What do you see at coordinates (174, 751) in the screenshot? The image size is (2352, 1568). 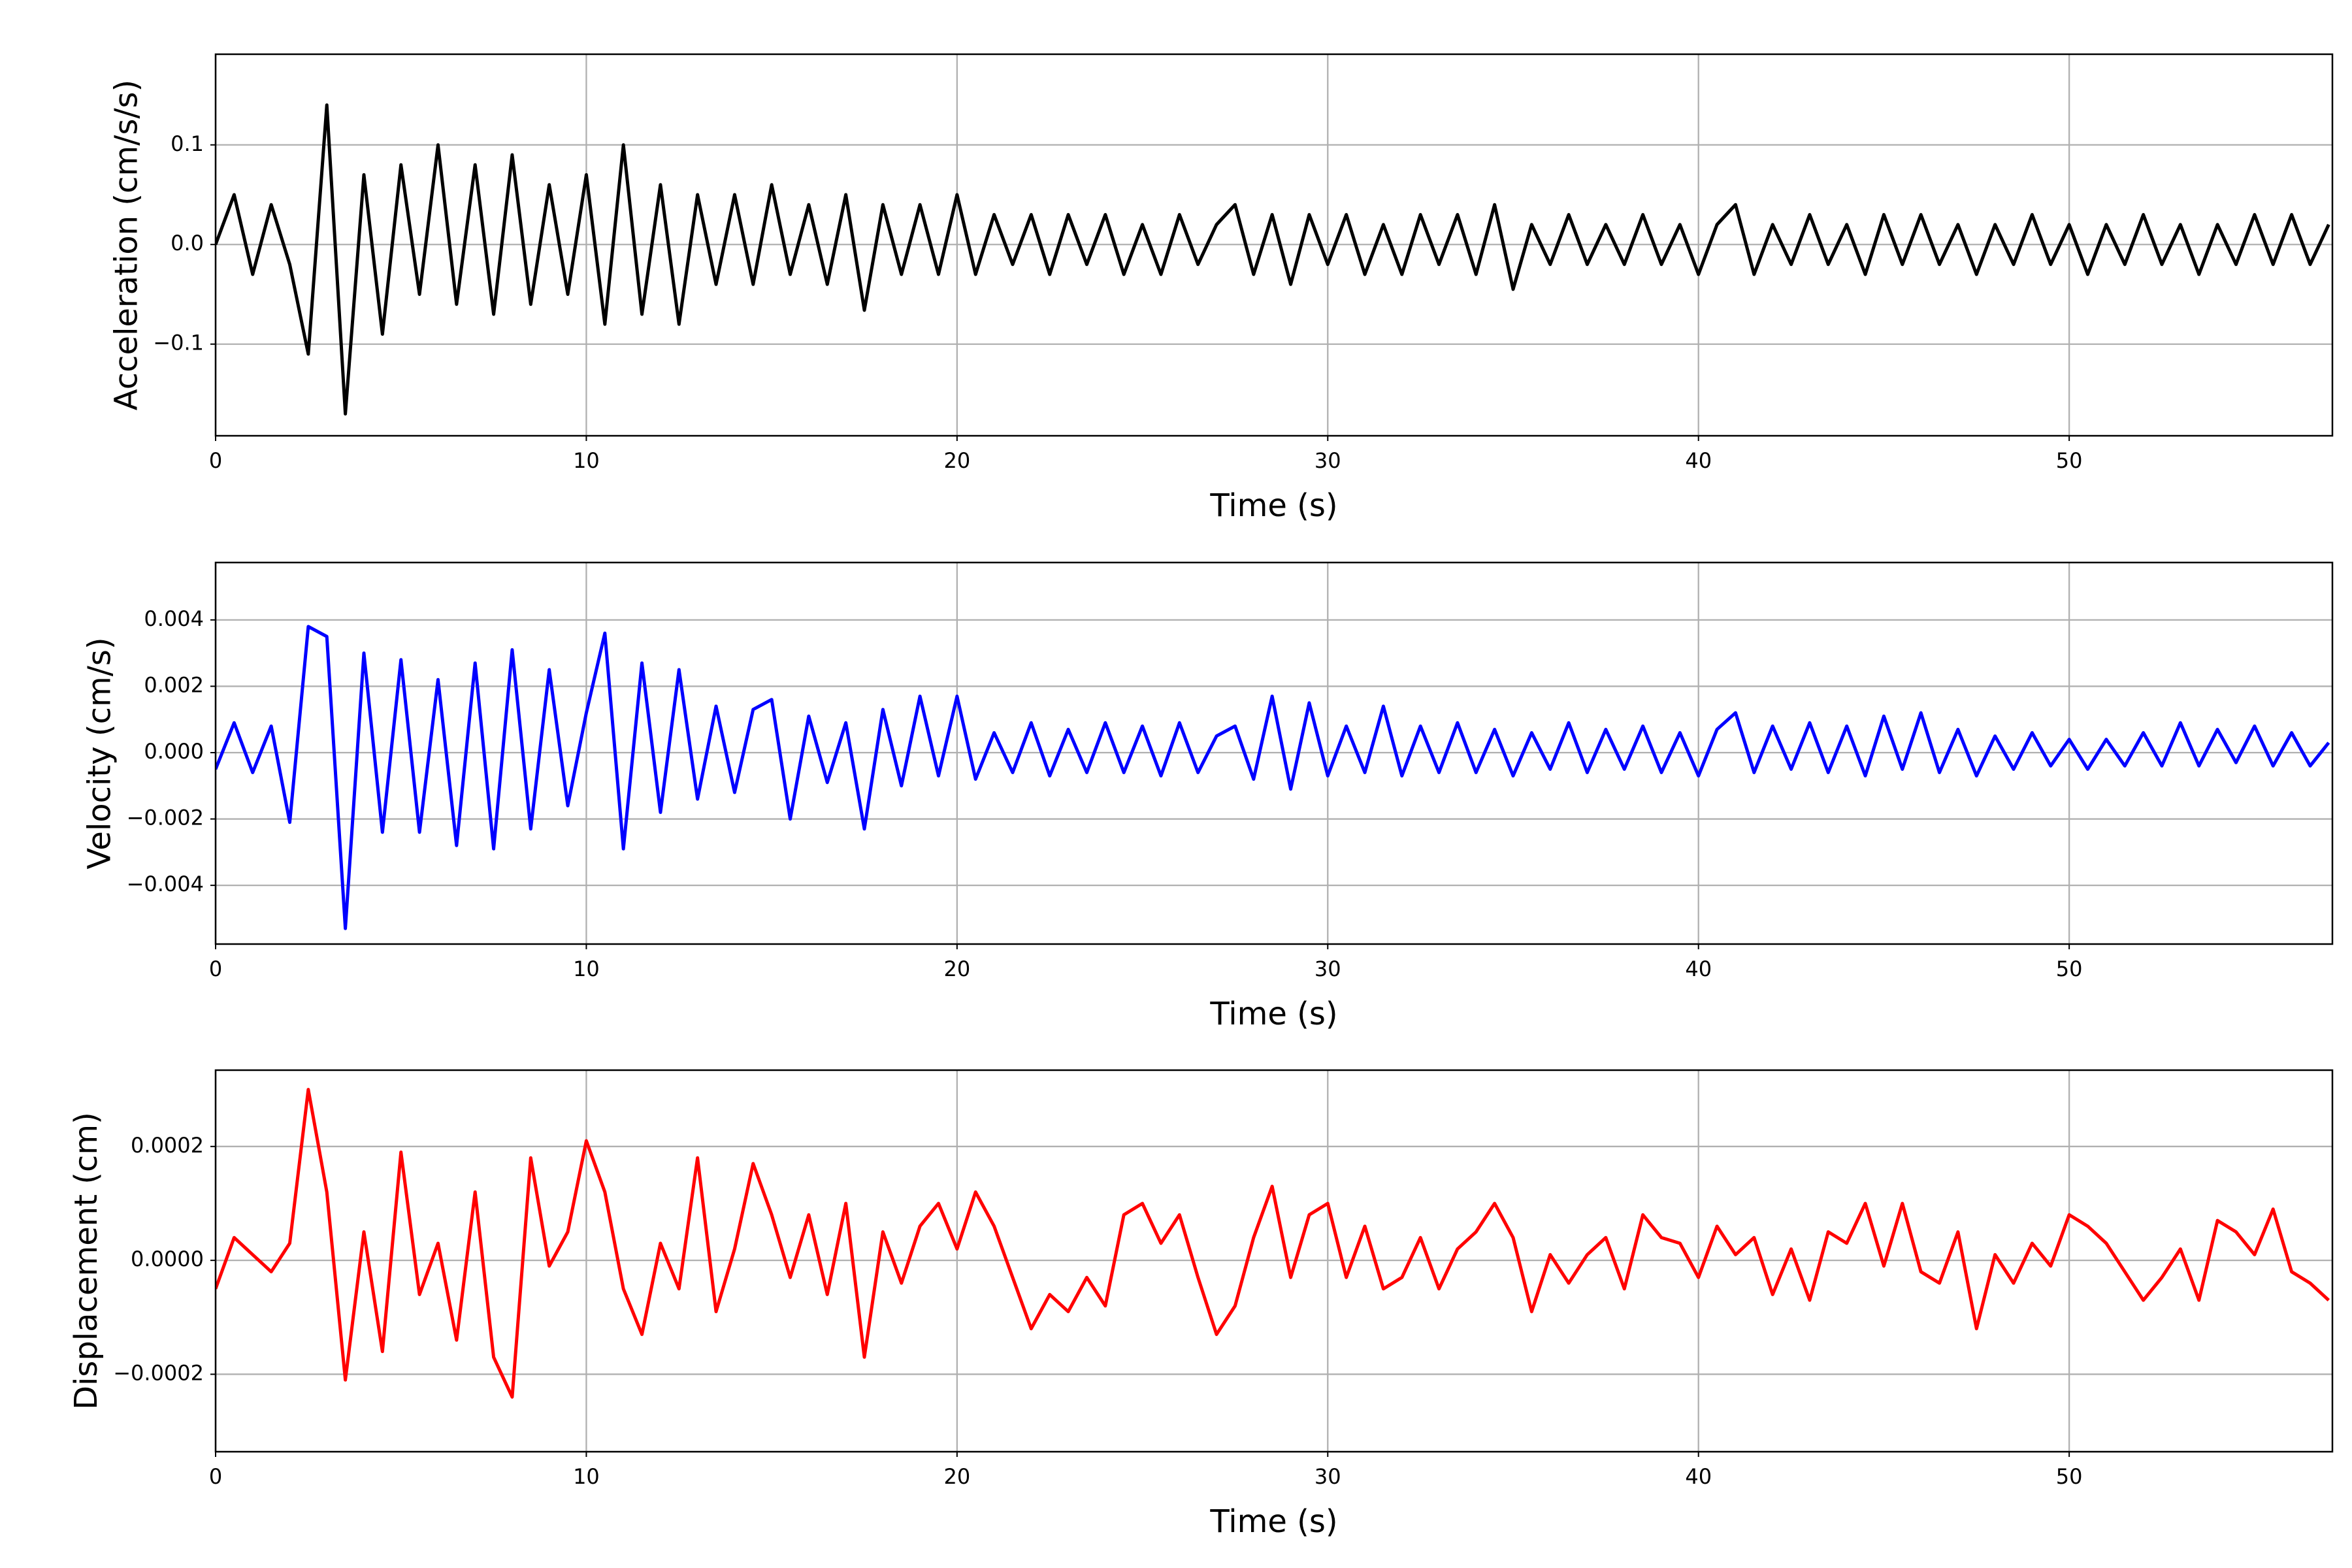 I see `y-tick-label: 0.000` at bounding box center [174, 751].